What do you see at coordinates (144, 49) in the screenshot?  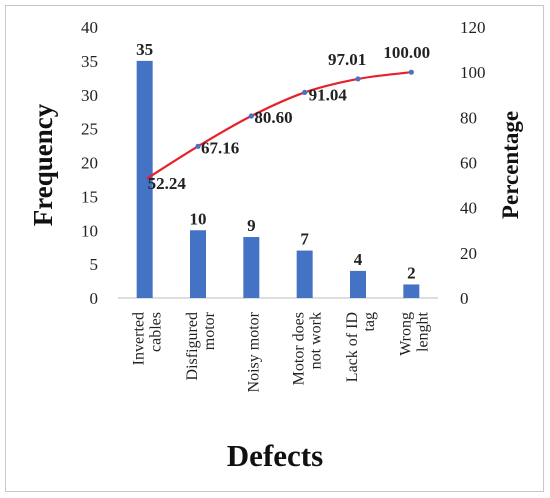 I see `bar-value-label: 35` at bounding box center [144, 49].